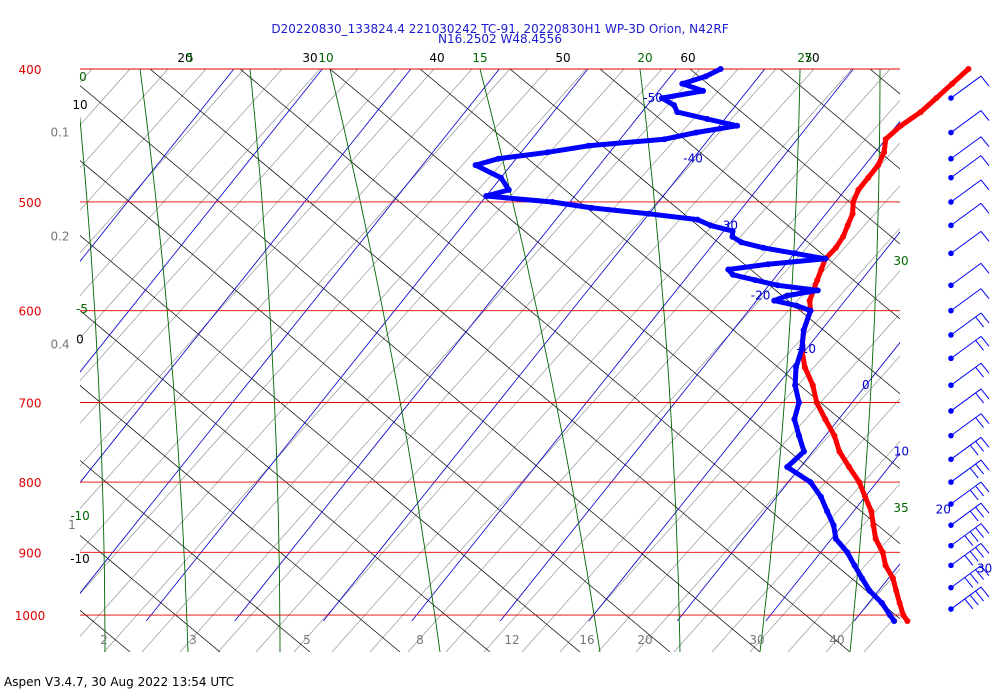  I want to click on chart-title-line-2: N16.2502 W48.4556, so click(500, 39).